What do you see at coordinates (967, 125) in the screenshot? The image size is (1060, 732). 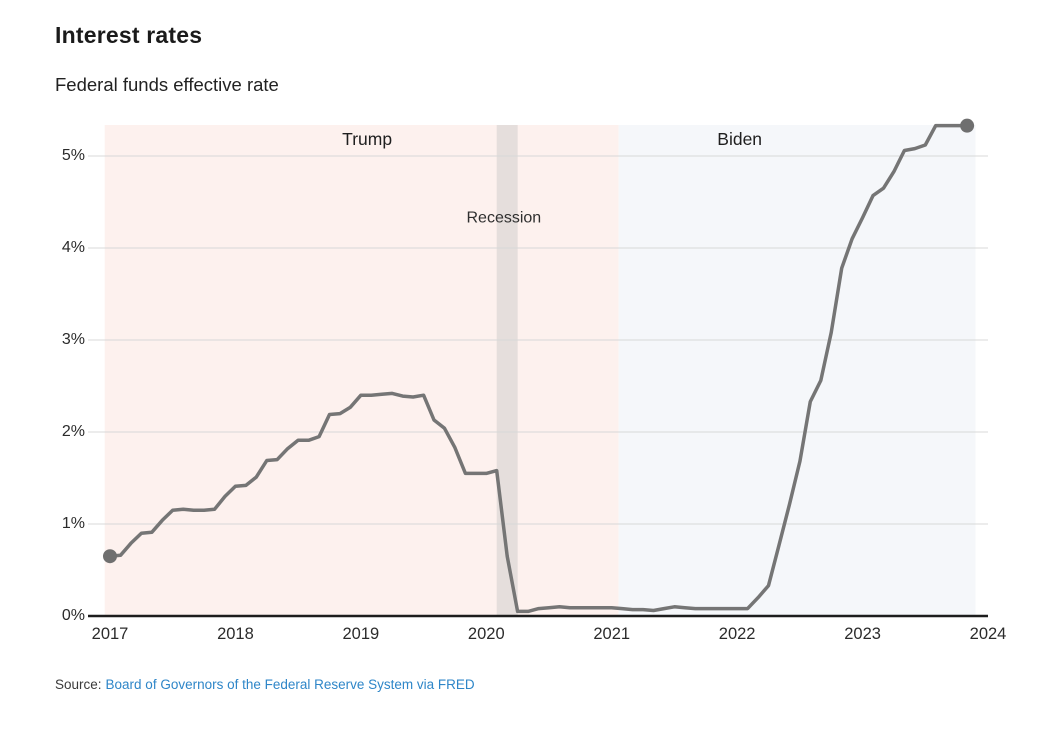 I see `line-end-dot` at bounding box center [967, 125].